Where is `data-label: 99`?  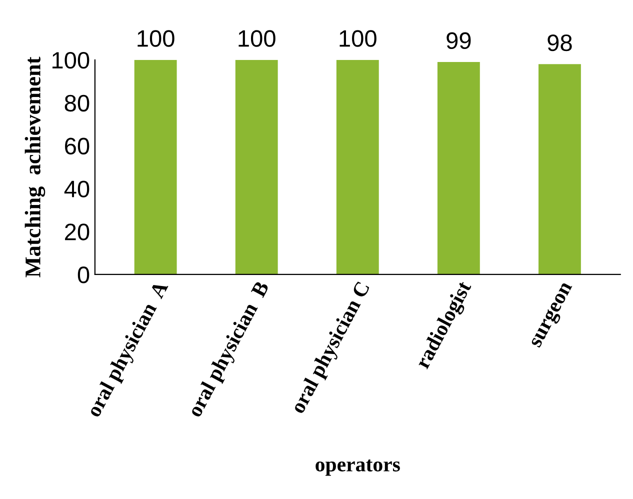 data-label: 99 is located at coordinates (458, 41).